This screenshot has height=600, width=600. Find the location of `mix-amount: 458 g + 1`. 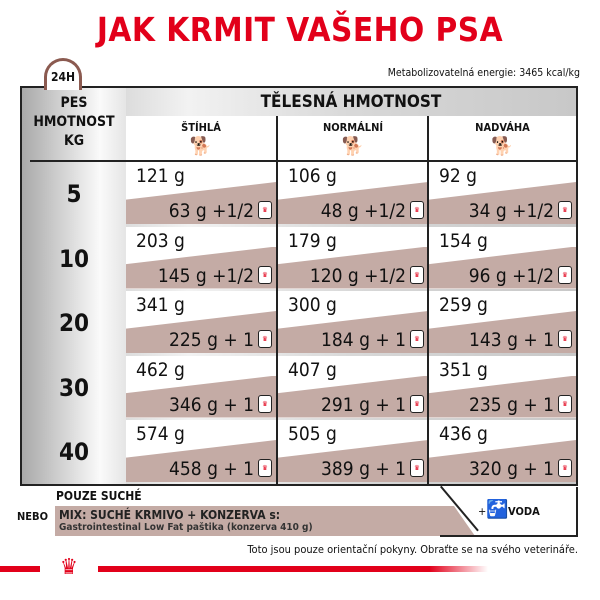

mix-amount: 458 g + 1 is located at coordinates (211, 469).